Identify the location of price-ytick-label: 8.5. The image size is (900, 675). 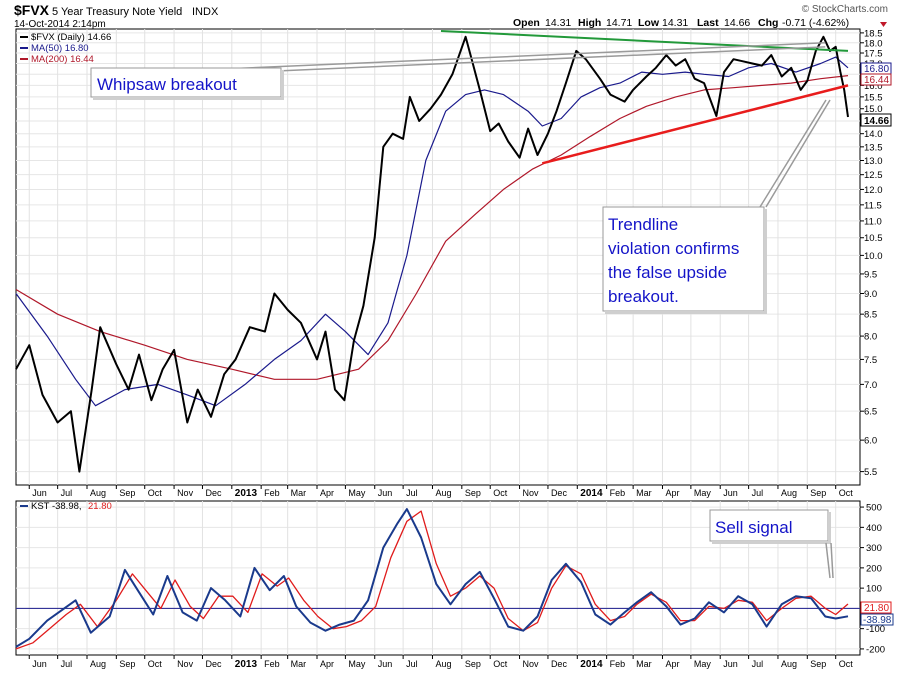
(870, 315).